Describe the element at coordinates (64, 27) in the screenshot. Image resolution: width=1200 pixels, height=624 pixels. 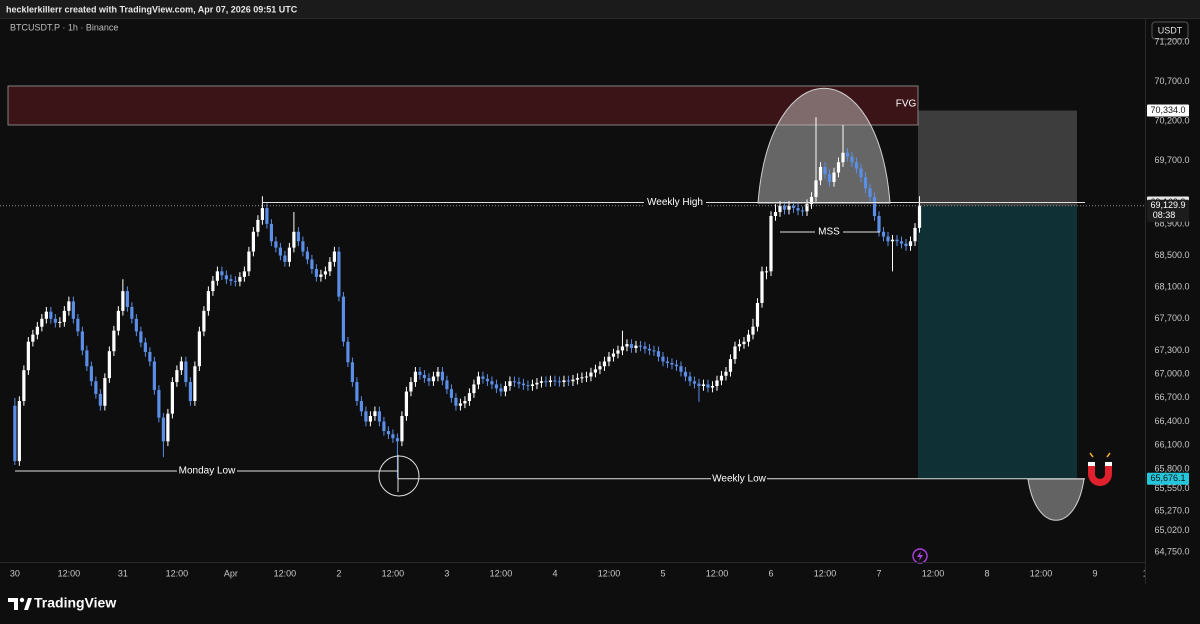
I see `symbol-label: BTCUSDT.P · 1h · Binance` at that location.